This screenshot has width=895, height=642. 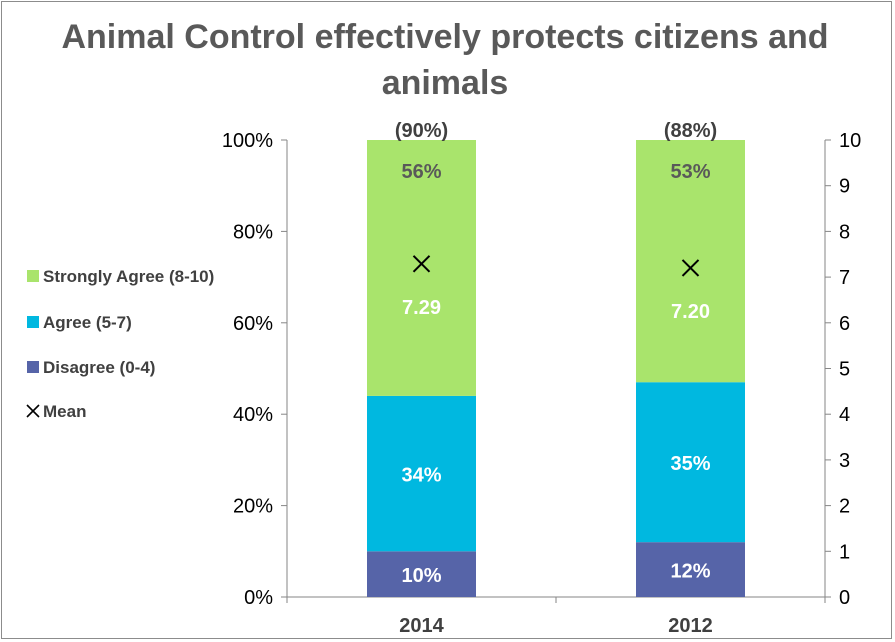 I want to click on left-tick-label: 40%, so click(x=253, y=415).